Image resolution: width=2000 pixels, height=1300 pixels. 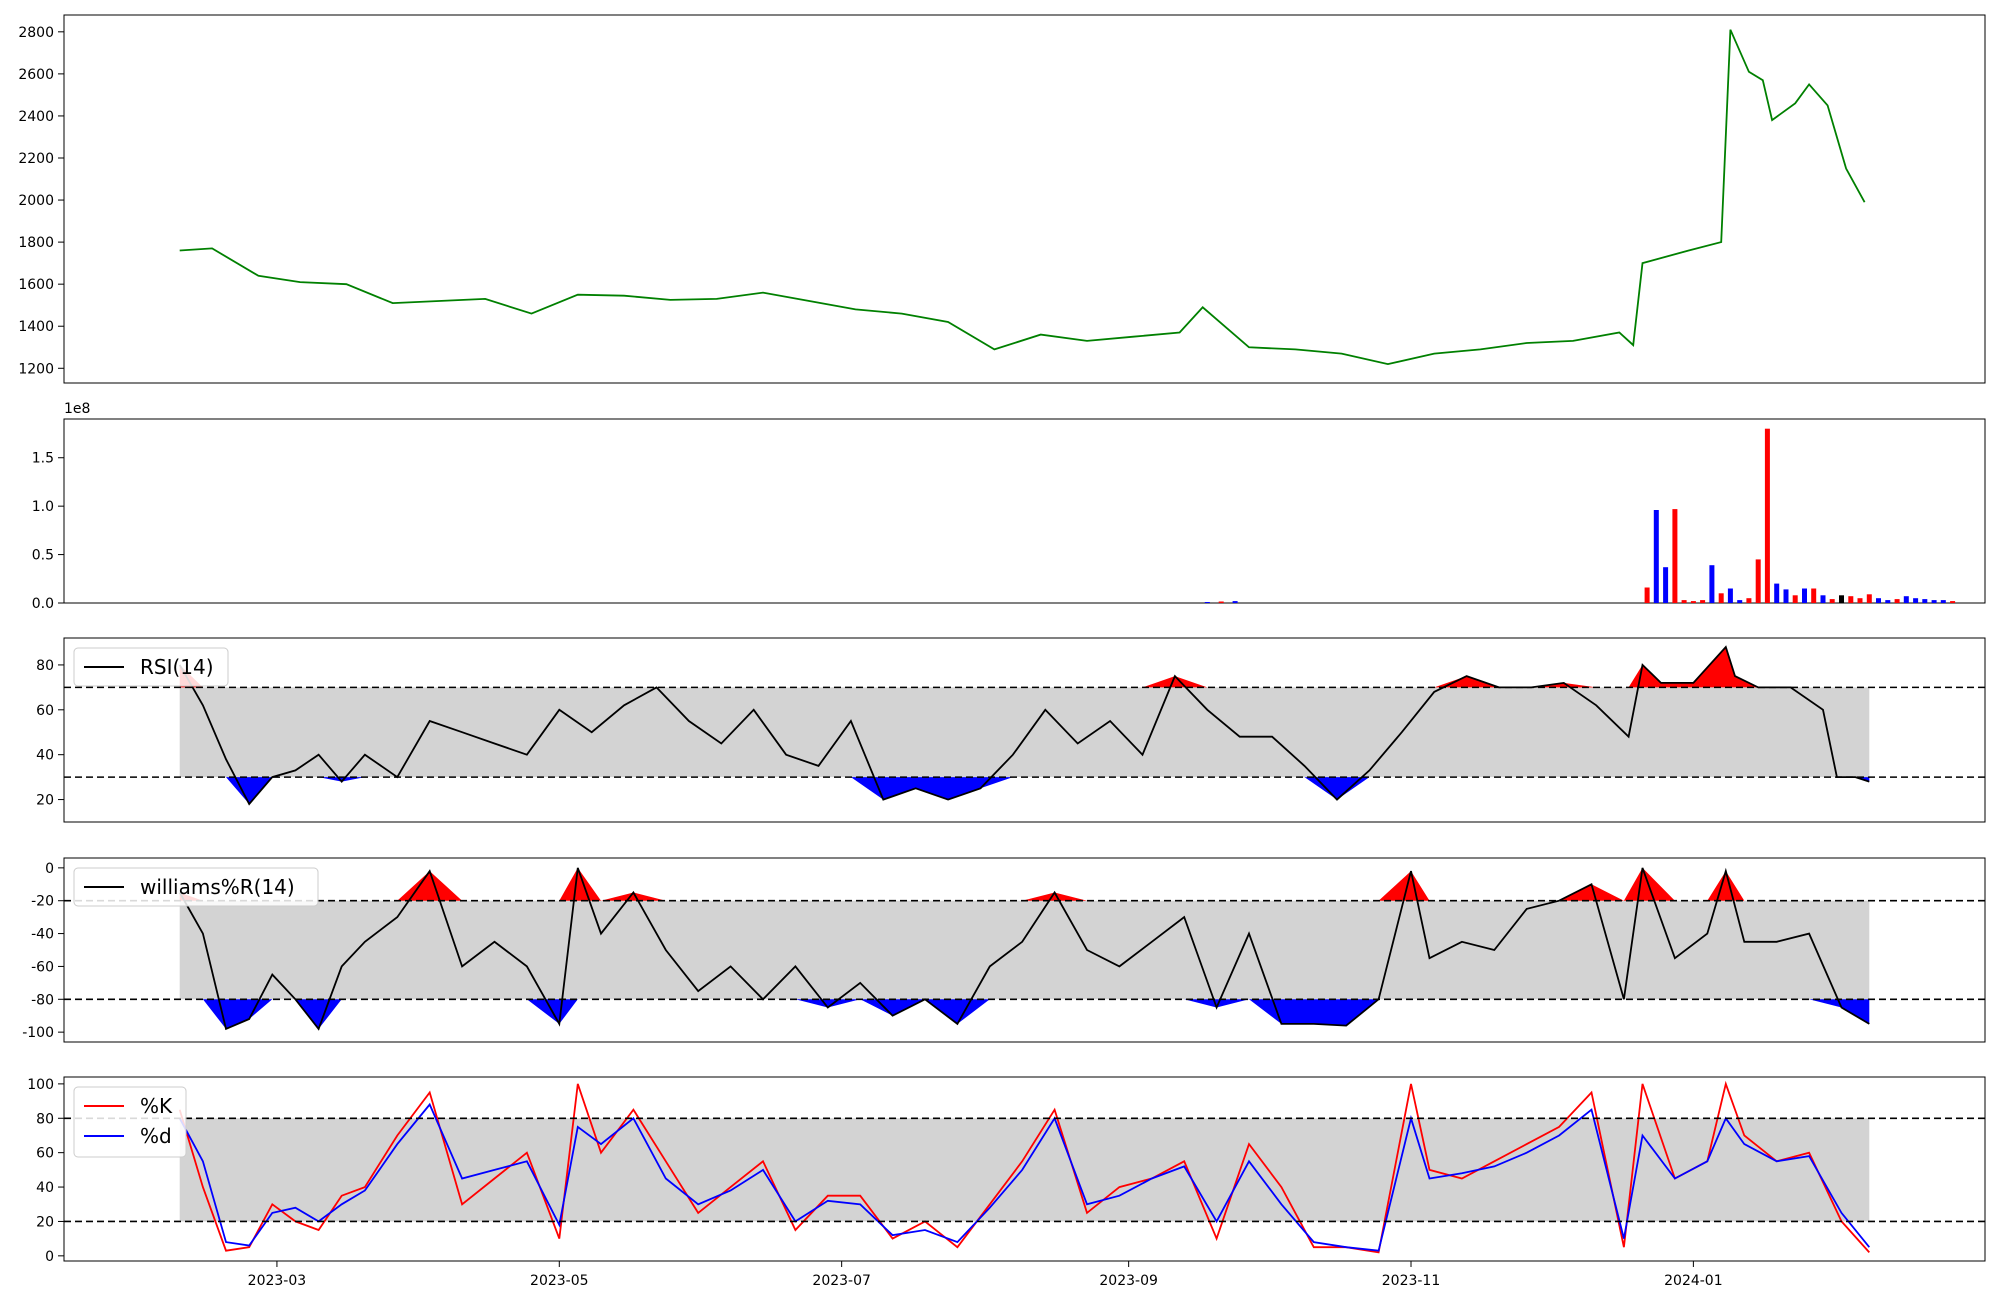 I want to click on x-tick-label: 2023-03, so click(x=277, y=1281).